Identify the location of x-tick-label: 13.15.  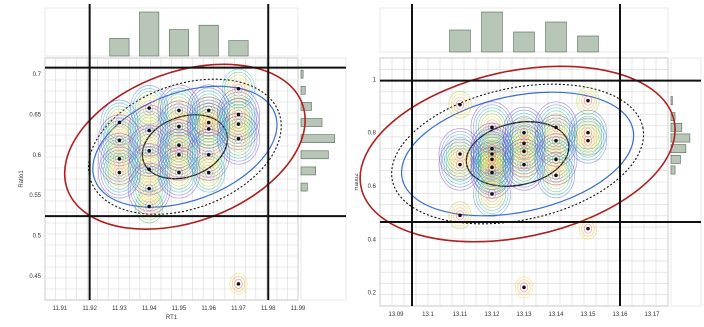
(588, 315).